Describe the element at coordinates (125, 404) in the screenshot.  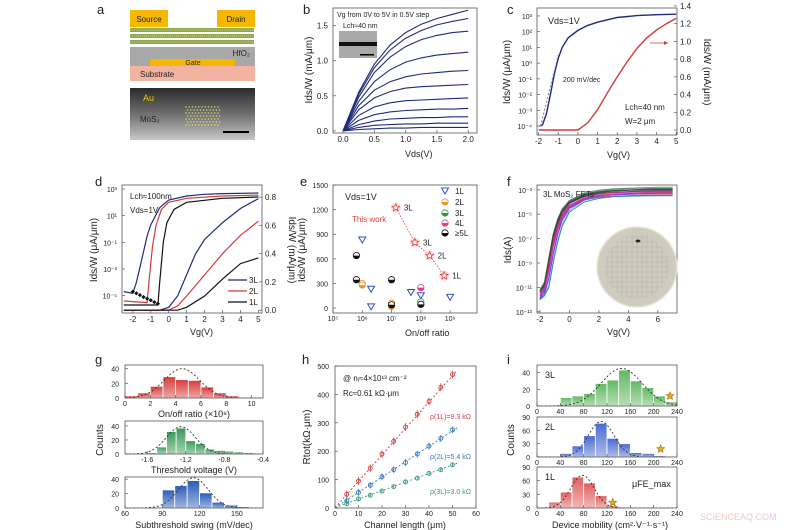
I see `x-tick-label: 0` at that location.